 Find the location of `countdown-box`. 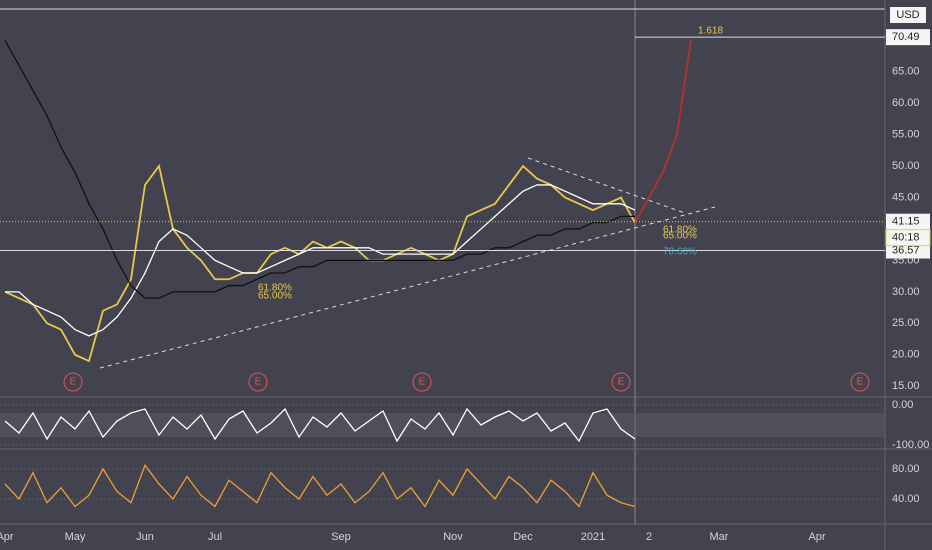

countdown-box is located at coordinates (908, 238).